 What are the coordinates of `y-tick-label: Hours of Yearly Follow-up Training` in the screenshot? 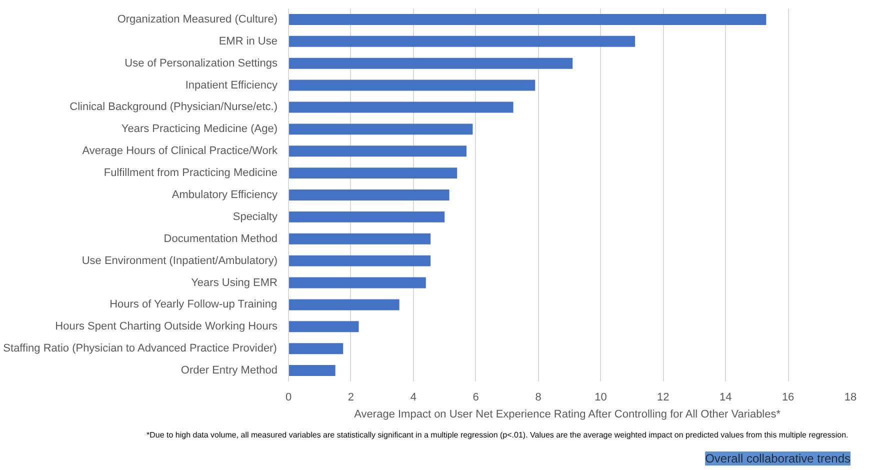 It's located at (194, 304).